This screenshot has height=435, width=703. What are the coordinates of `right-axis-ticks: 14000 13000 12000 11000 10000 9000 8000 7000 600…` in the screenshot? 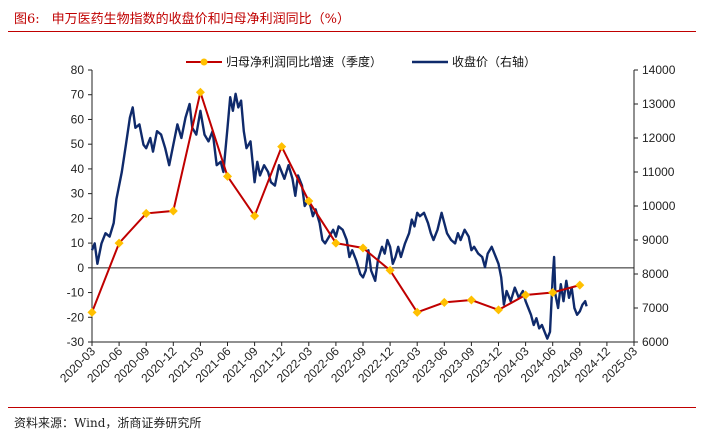 It's located at (655, 206).